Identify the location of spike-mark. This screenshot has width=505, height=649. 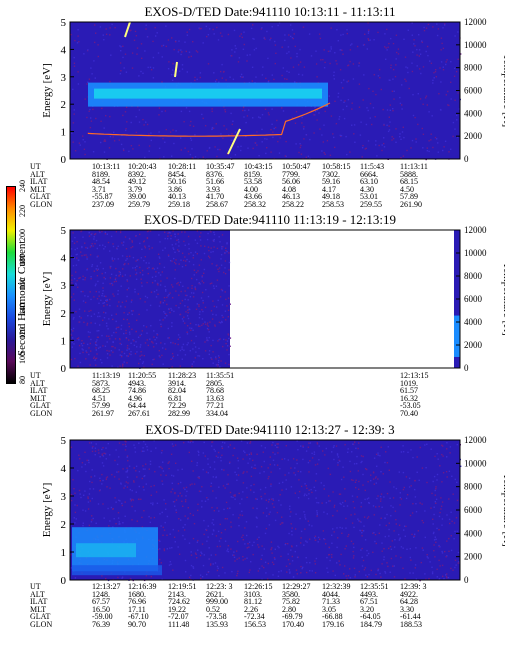
(234, 141).